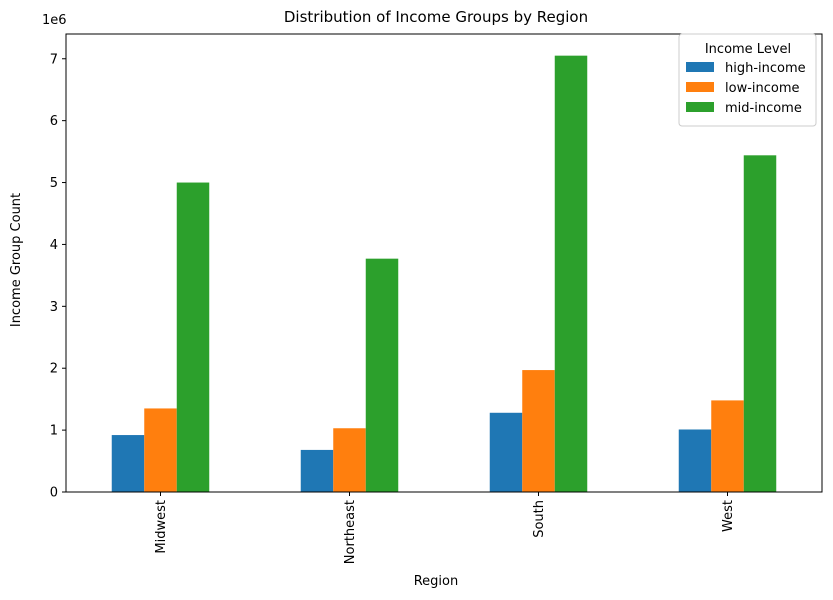 The height and width of the screenshot is (600, 833). What do you see at coordinates (193, 337) in the screenshot?
I see `bar-mid-income-midwest` at bounding box center [193, 337].